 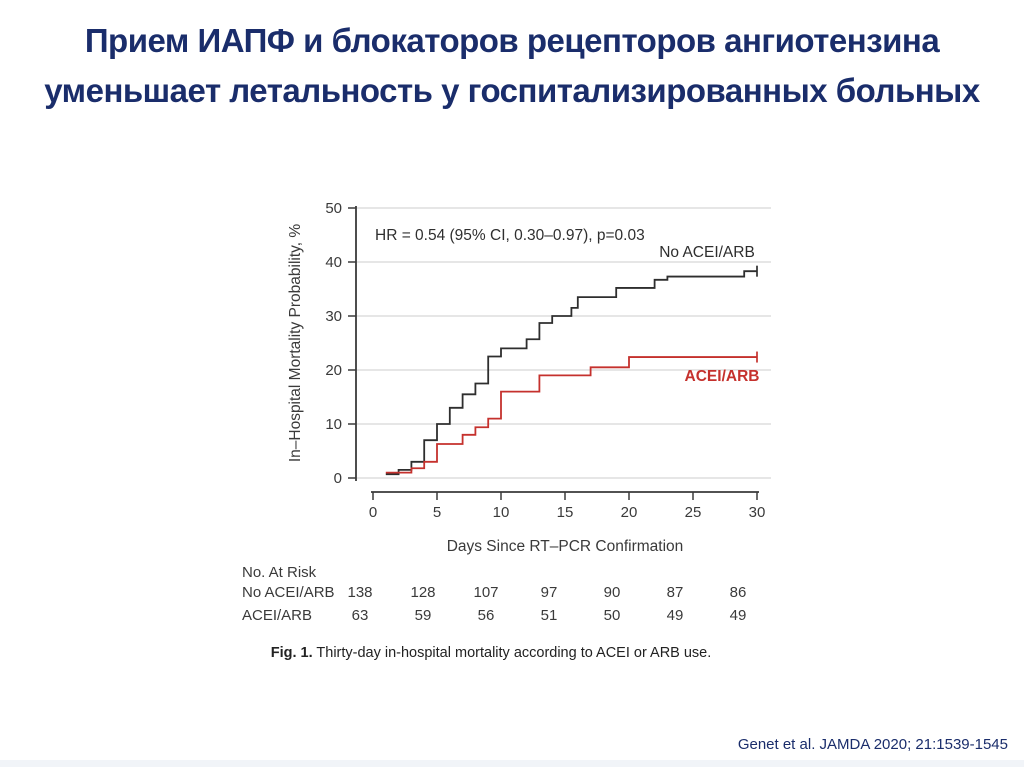 What do you see at coordinates (333, 316) in the screenshot?
I see `y-tick-label: 30` at bounding box center [333, 316].